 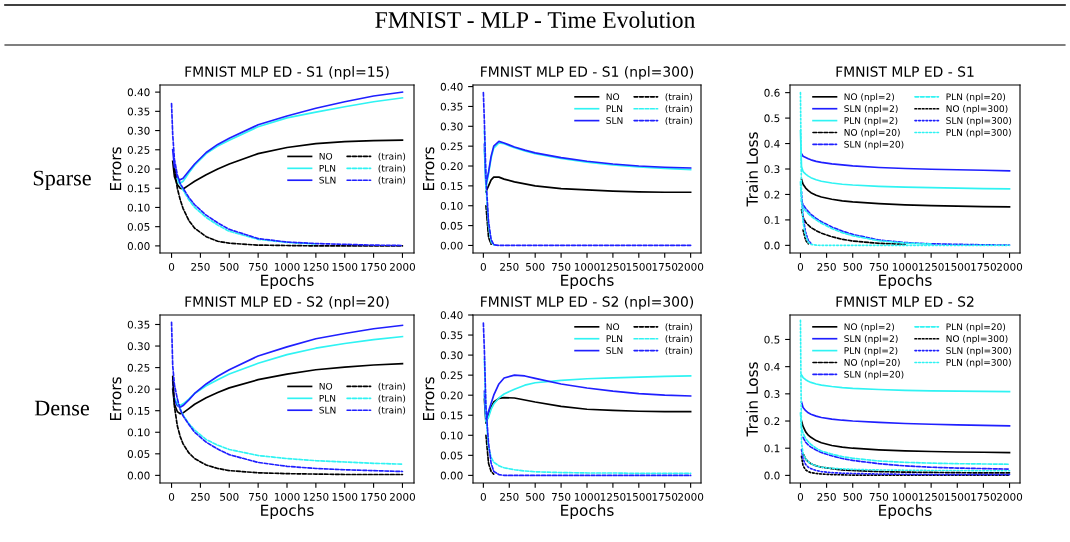 What do you see at coordinates (772, 92) in the screenshot?
I see `y-tick-label: 0.6` at bounding box center [772, 92].